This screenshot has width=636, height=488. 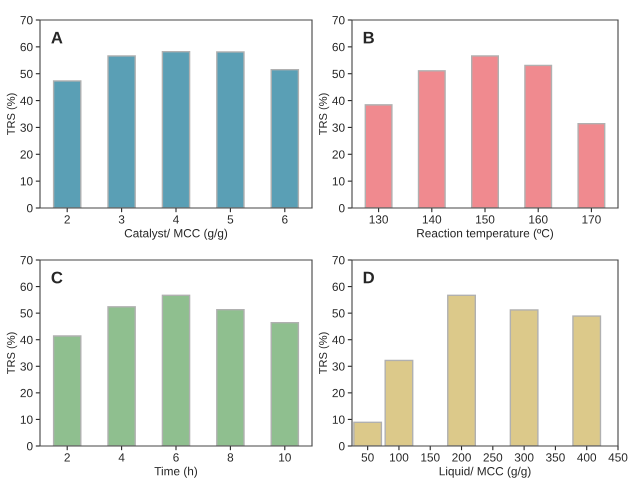 I want to click on x-tick-label: 10, so click(x=285, y=457).